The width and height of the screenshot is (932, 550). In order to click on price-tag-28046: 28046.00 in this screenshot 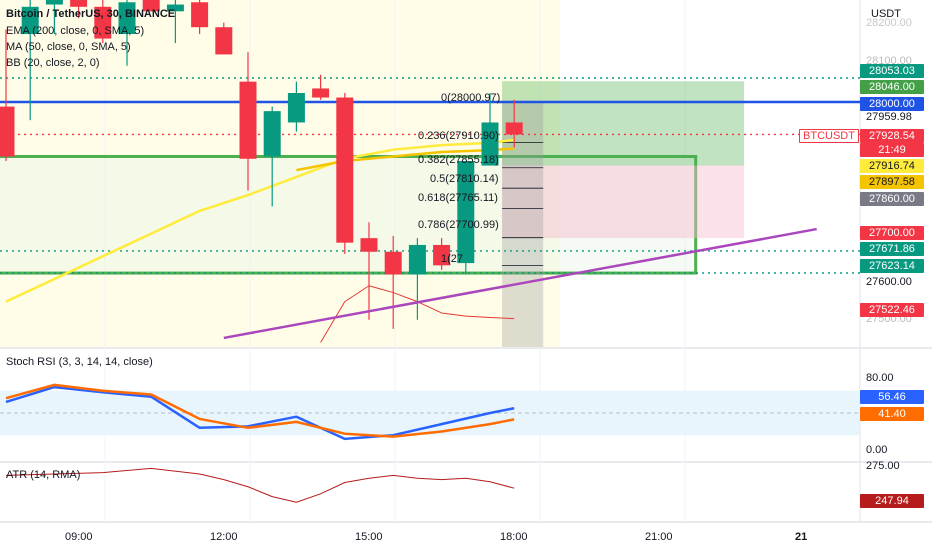, I will do `click(892, 87)`.